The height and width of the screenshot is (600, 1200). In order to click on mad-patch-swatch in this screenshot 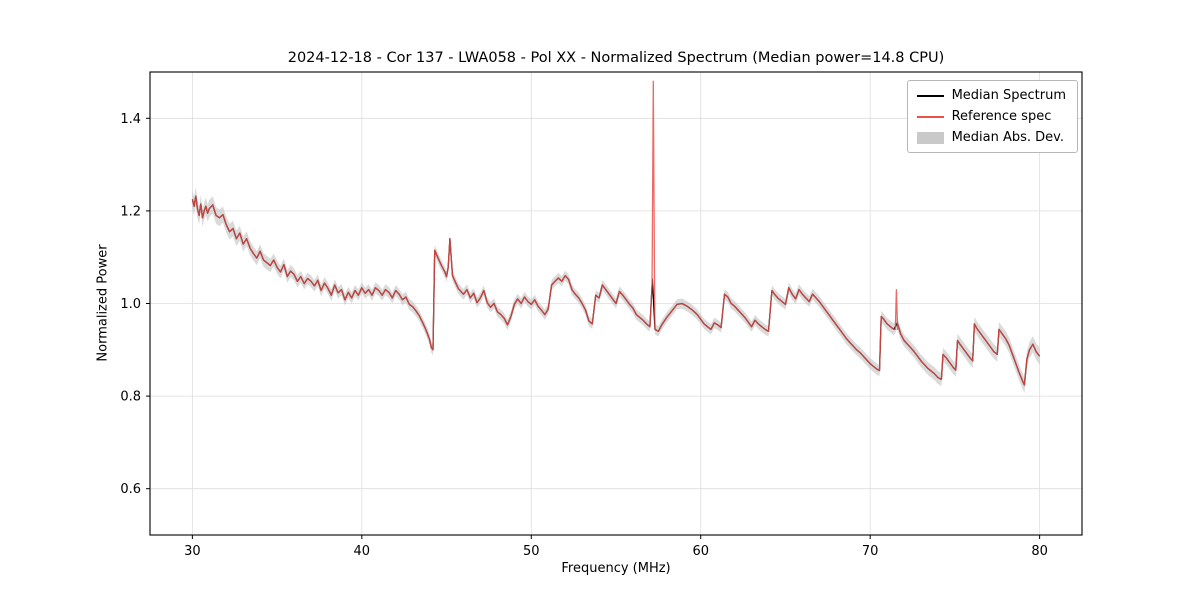, I will do `click(930, 137)`.